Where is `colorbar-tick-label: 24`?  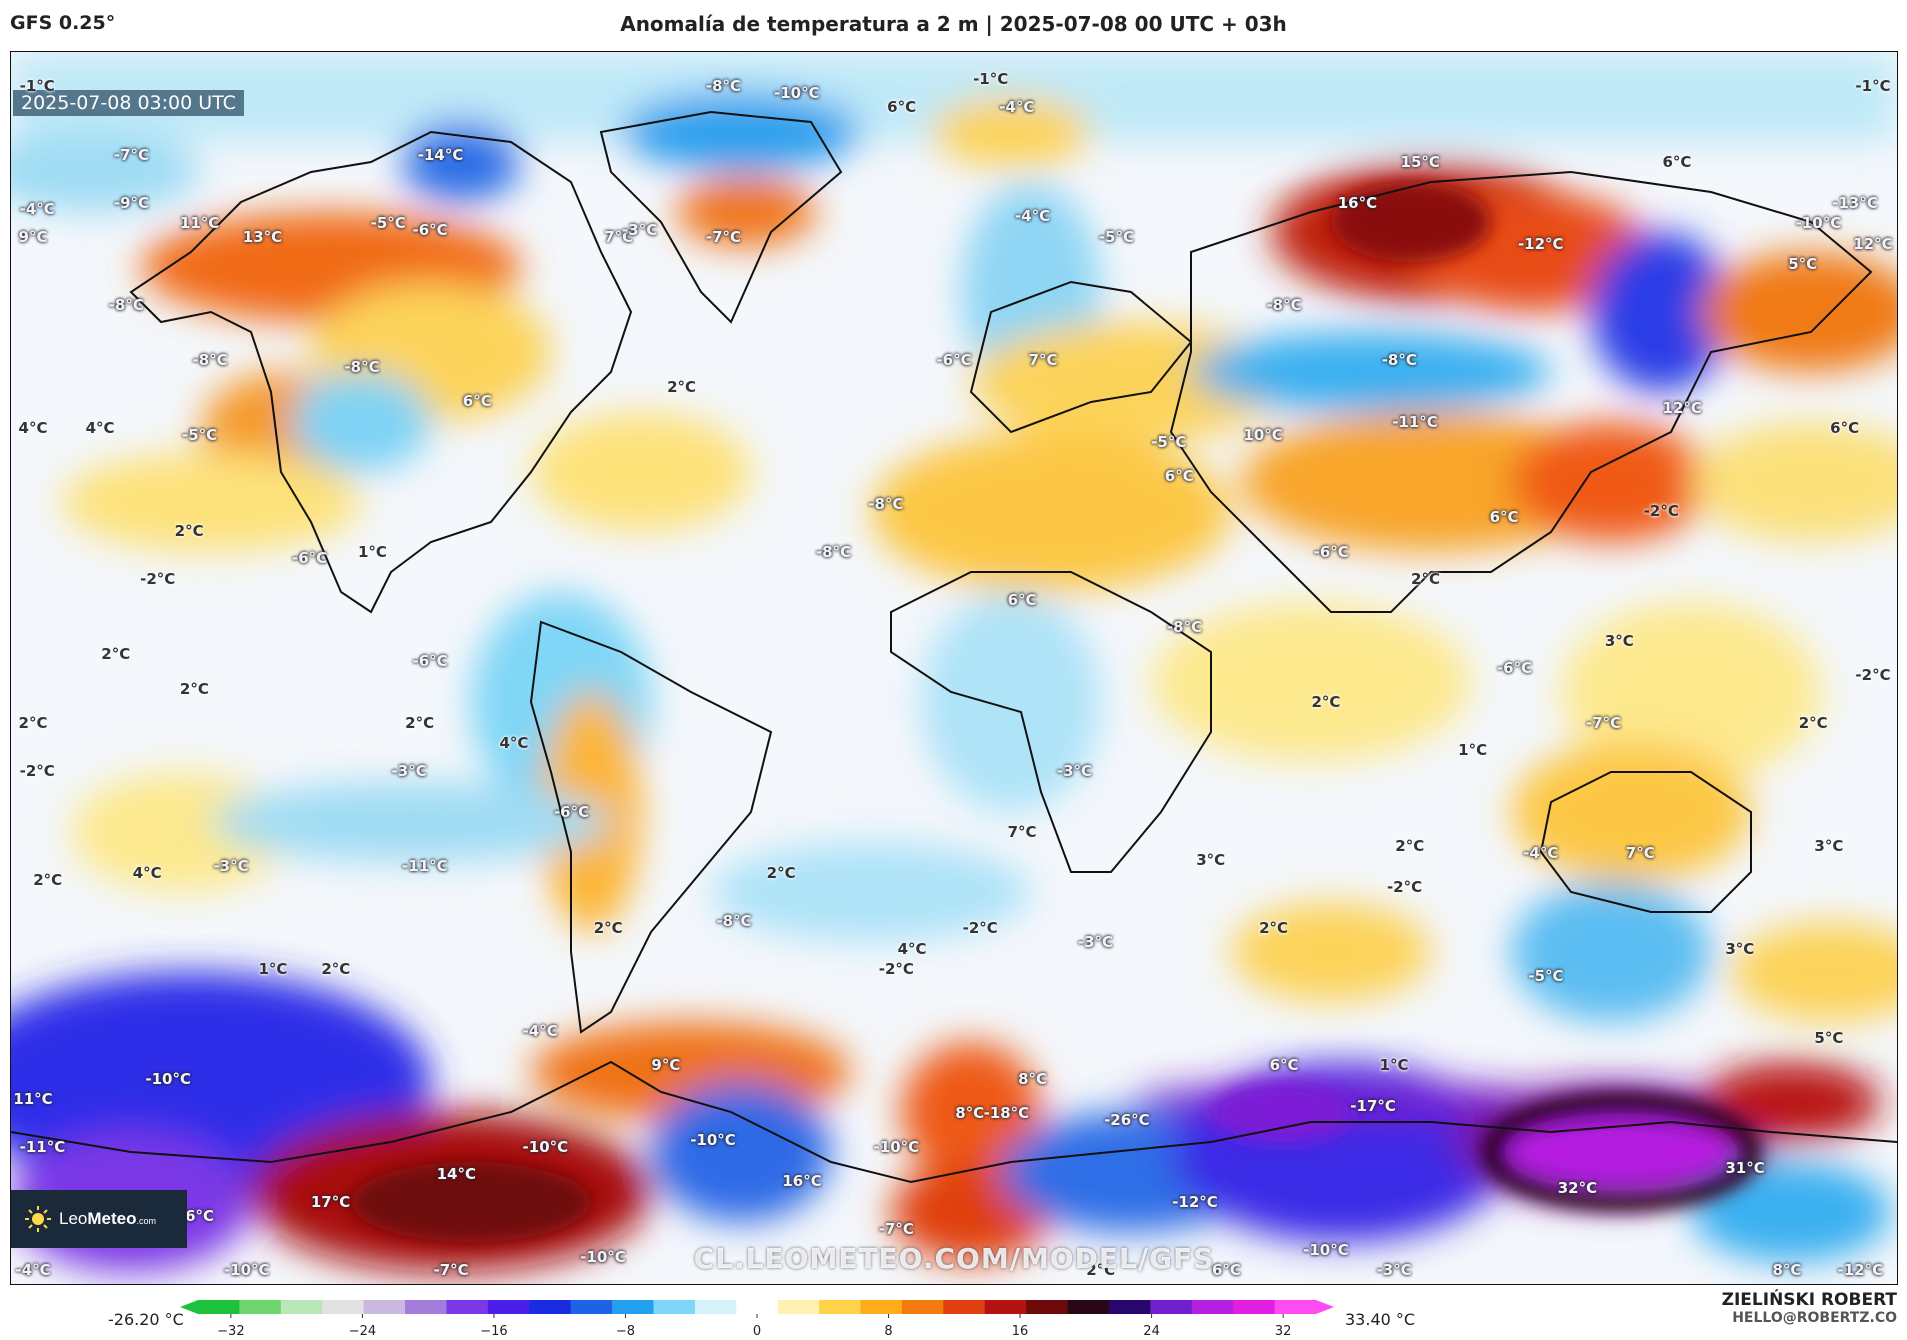 colorbar-tick-label: 24 is located at coordinates (1151, 1331).